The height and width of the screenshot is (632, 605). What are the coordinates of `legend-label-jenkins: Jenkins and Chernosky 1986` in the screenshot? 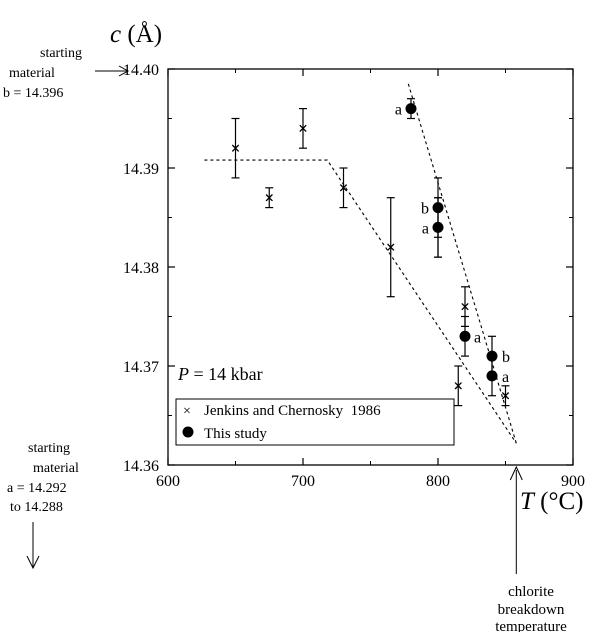 It's located at (292, 411).